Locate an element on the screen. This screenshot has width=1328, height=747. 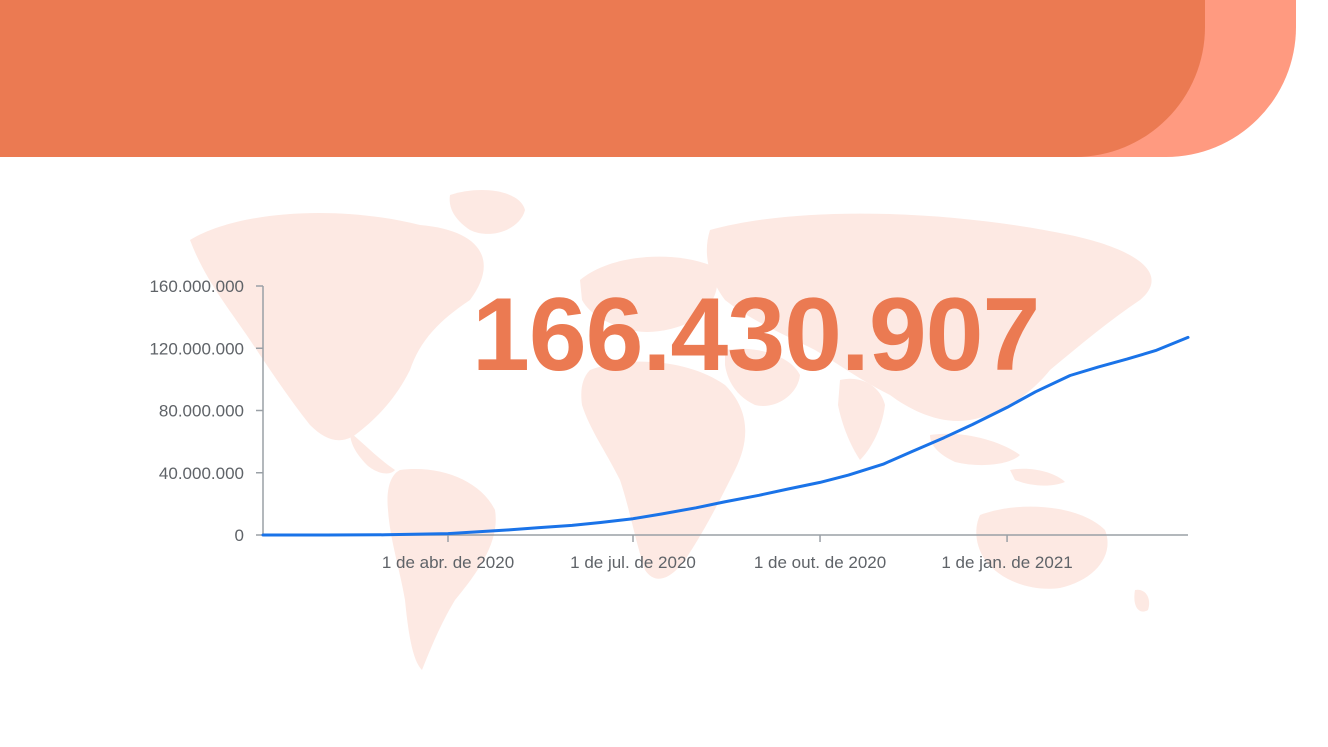
y-tick-label: 160.000.000 is located at coordinates (196, 286).